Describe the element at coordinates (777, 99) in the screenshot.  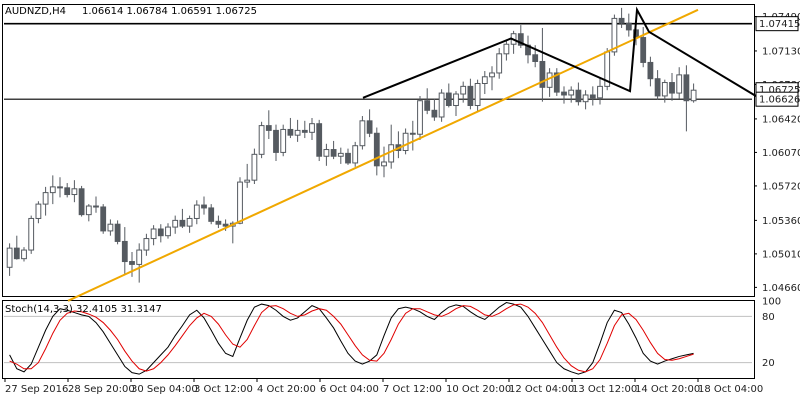
I see `price-badge-box` at that location.